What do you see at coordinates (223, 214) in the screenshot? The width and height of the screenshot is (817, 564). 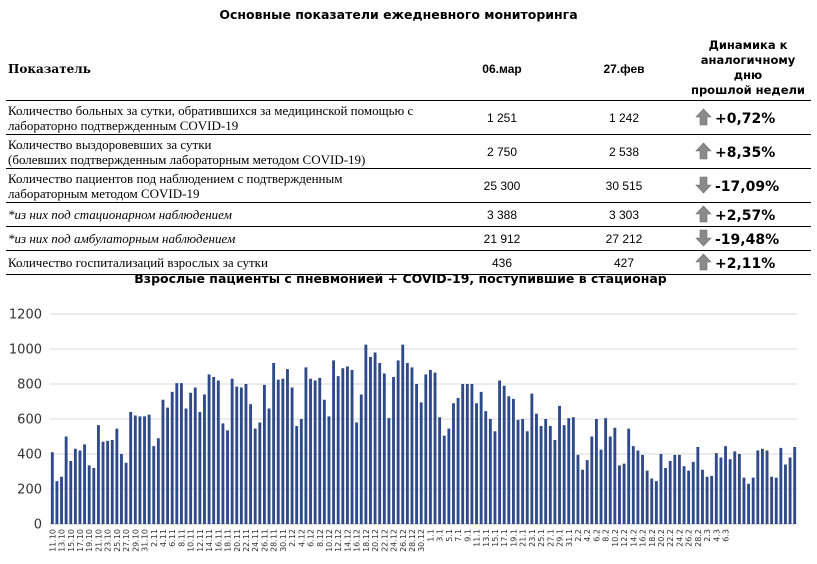 I see `row-label: *из них под стационарном наблюдением` at bounding box center [223, 214].